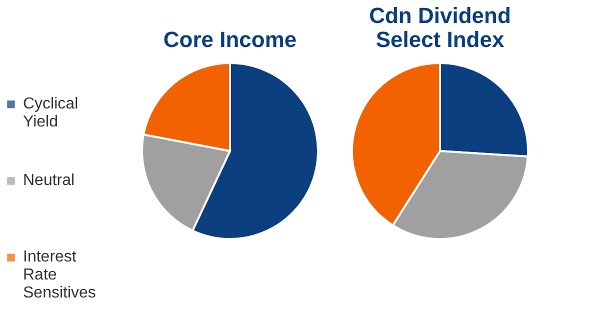  Describe the element at coordinates (230, 39) in the screenshot. I see `chart-title: Core Income` at that location.